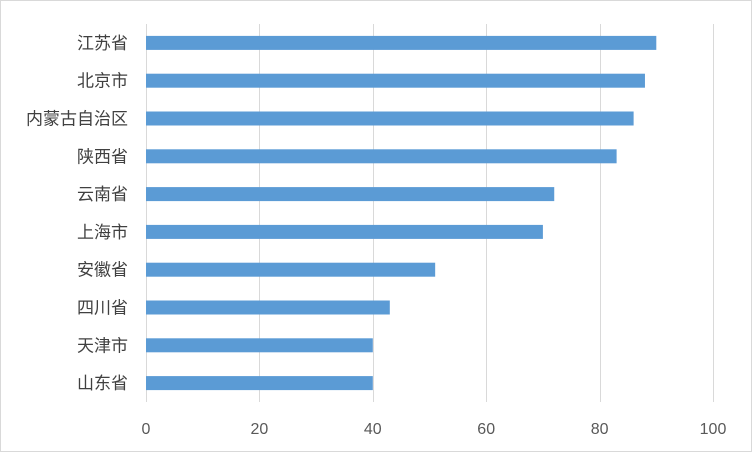 This screenshot has height=452, width=752. I want to click on category-label: 内蒙古自治区, so click(77, 120).